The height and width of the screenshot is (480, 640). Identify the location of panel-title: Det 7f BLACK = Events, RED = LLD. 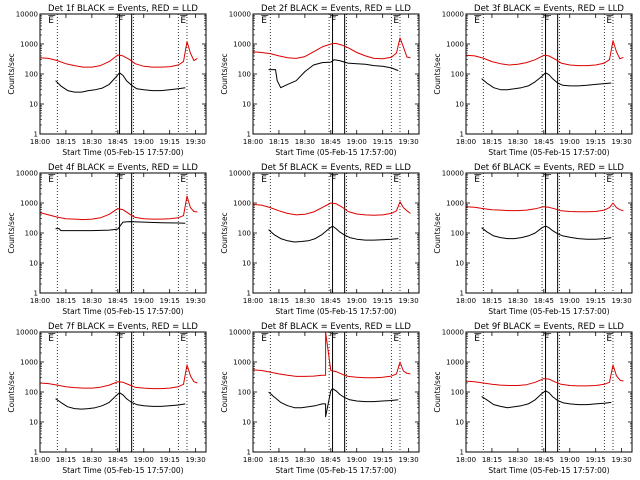
(123, 327).